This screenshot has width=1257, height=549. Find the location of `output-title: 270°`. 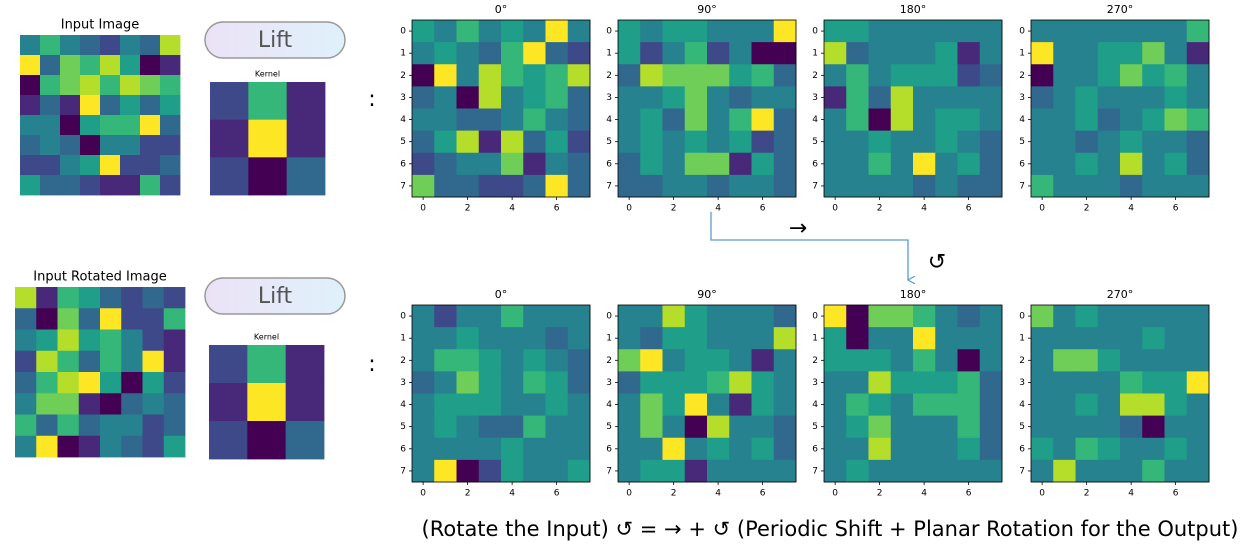

output-title: 270° is located at coordinates (1120, 294).